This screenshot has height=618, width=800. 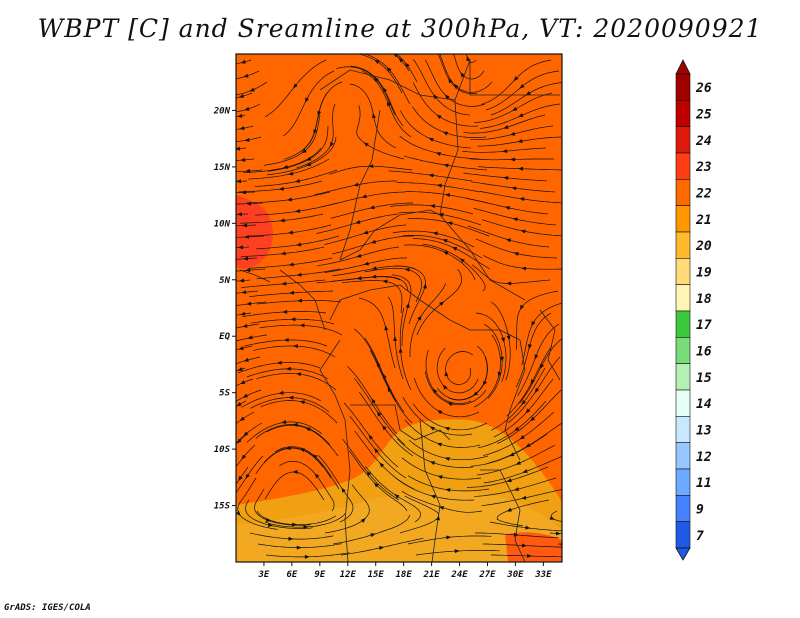 What do you see at coordinates (222, 224) in the screenshot?
I see `lat-tick-label: 10N` at bounding box center [222, 224].